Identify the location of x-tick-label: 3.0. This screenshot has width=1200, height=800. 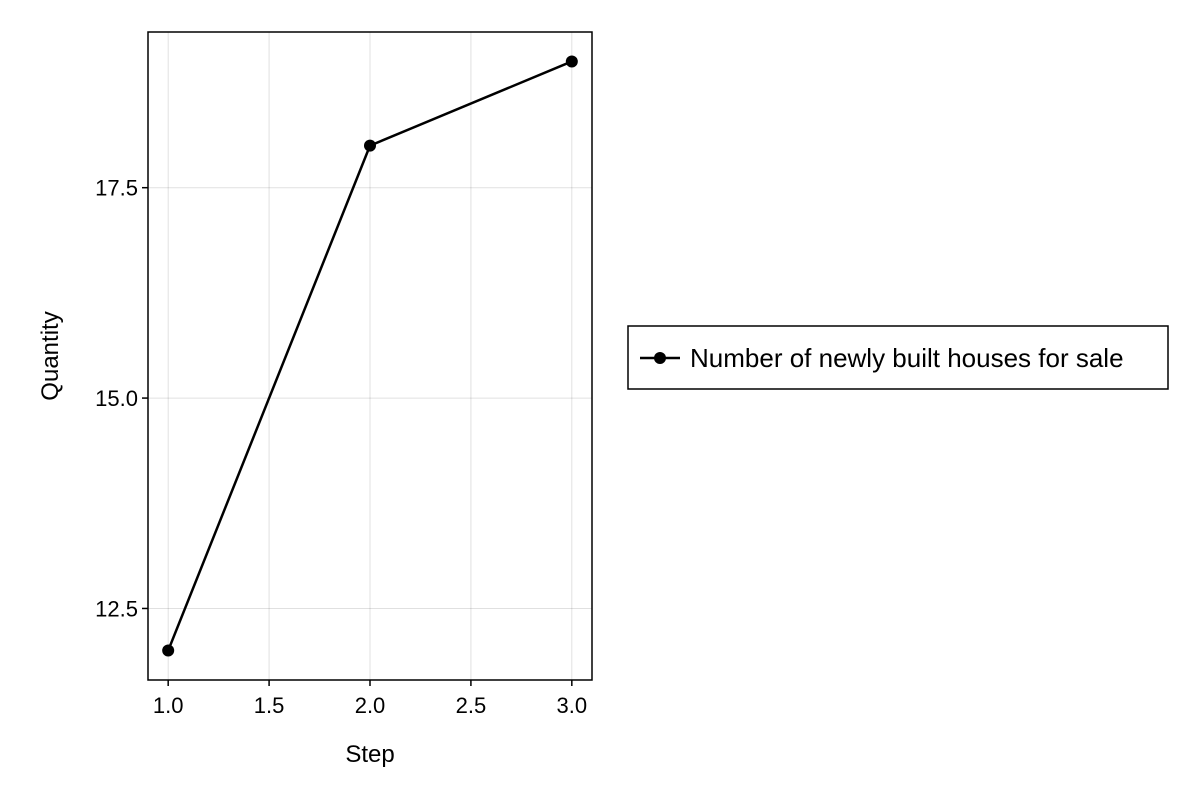
(572, 705).